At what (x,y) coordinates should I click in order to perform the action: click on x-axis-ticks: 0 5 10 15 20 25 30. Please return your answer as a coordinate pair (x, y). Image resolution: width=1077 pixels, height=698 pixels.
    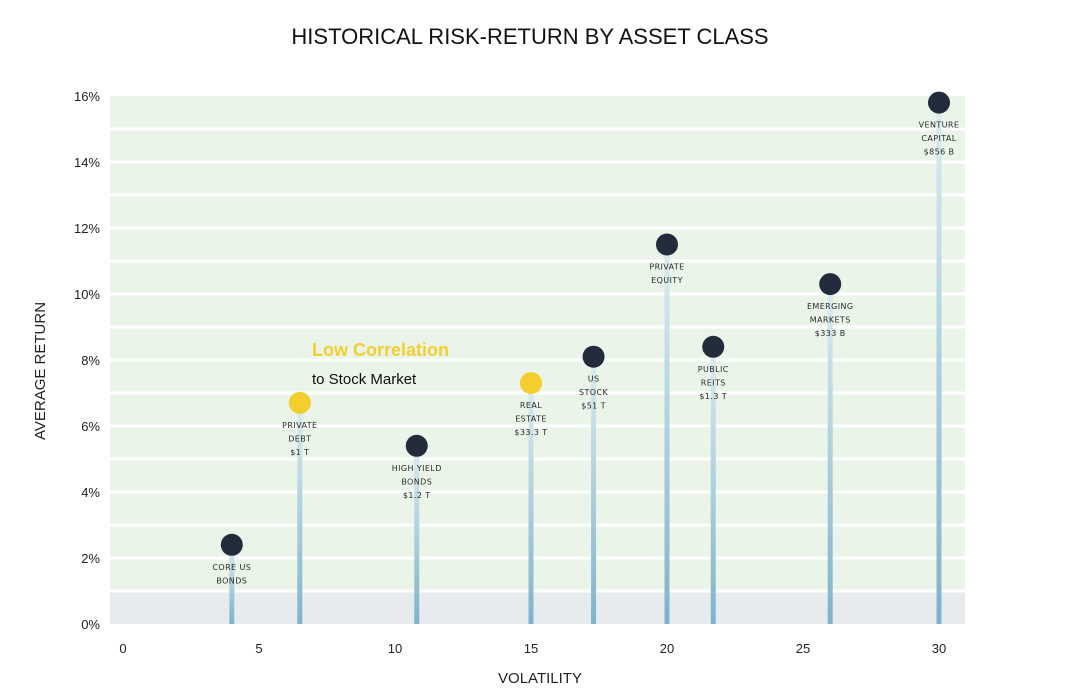
    Looking at the image, I should click on (532, 648).